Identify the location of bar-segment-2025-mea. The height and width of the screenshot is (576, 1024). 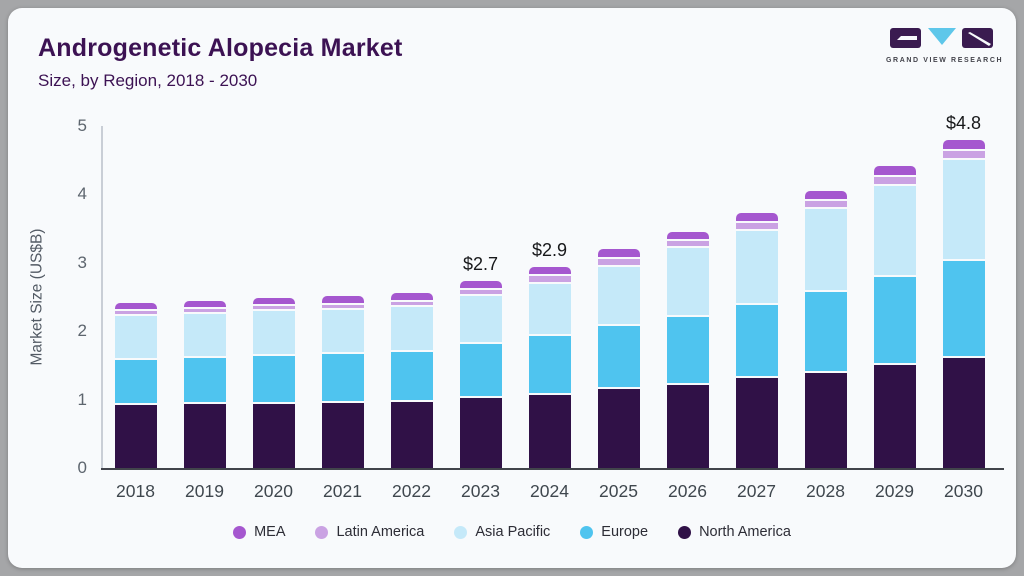
(618, 254).